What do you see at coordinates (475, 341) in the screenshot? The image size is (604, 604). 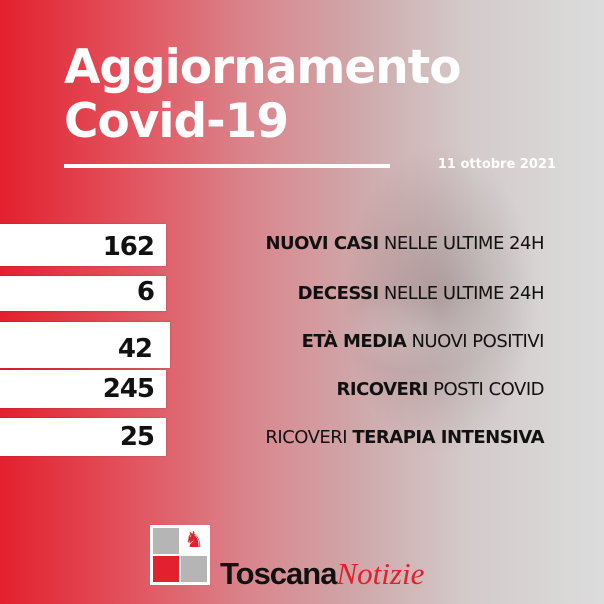 I see `label-regular: NUOVI POSITIVI` at bounding box center [475, 341].